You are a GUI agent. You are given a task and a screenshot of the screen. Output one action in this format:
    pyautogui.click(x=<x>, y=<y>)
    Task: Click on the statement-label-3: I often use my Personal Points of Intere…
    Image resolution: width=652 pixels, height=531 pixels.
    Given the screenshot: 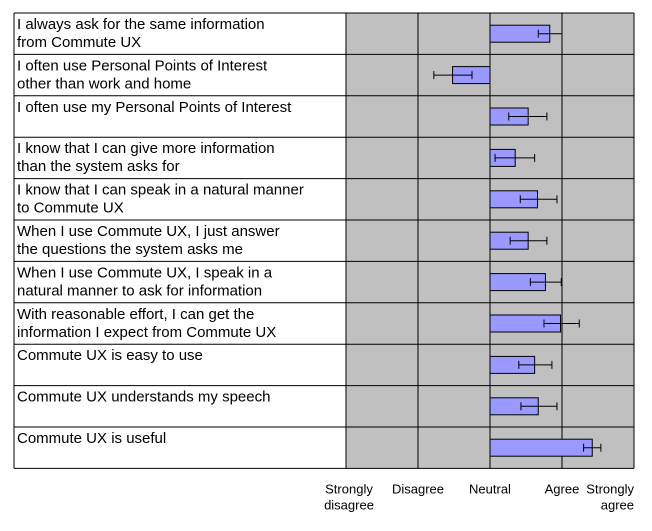 What is the action you would take?
    pyautogui.click(x=154, y=107)
    